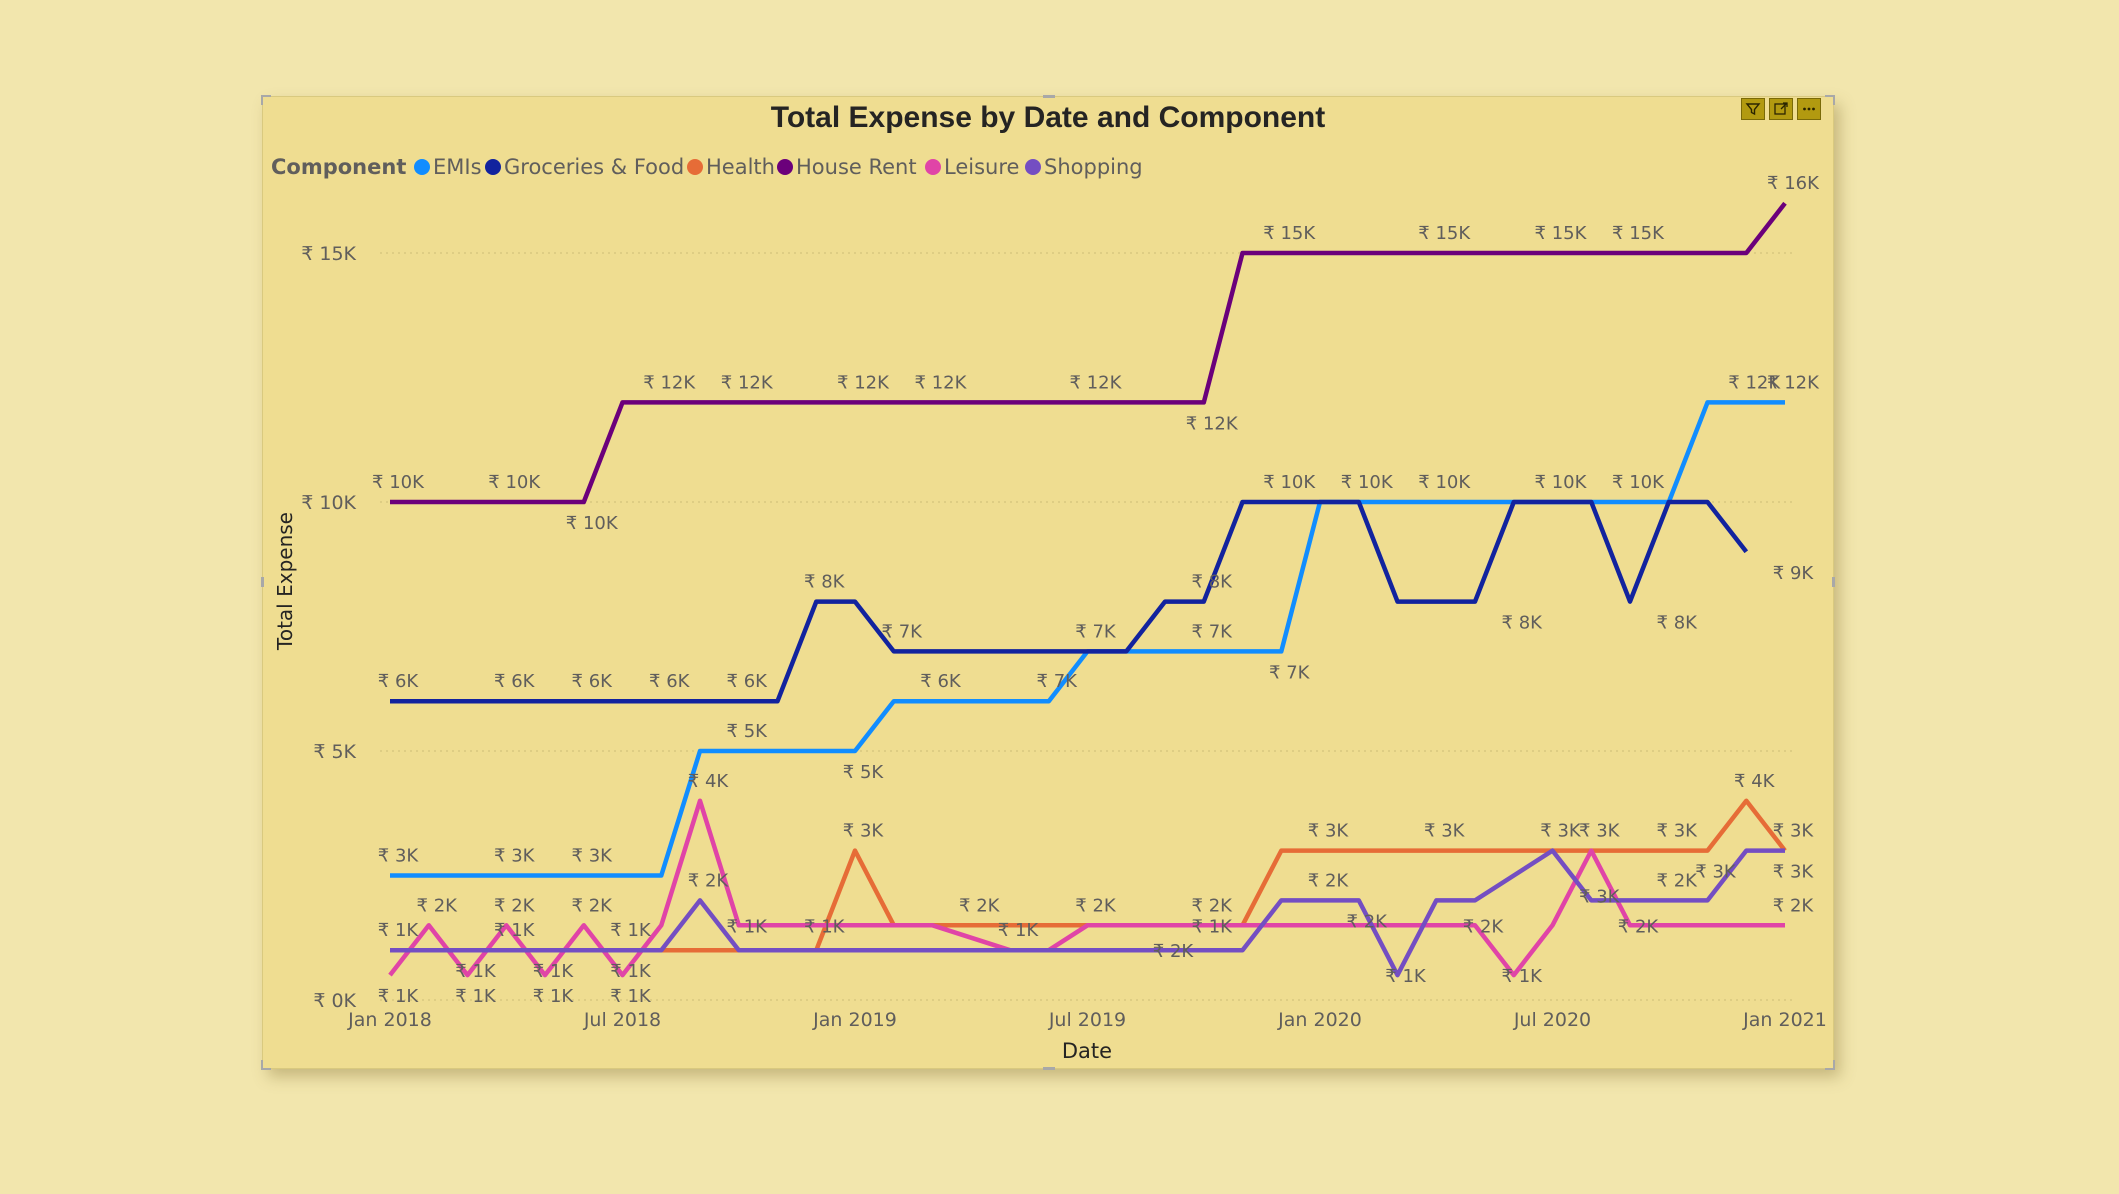 The image size is (2119, 1194). What do you see at coordinates (740, 167) in the screenshot?
I see `legend-item: Health` at bounding box center [740, 167].